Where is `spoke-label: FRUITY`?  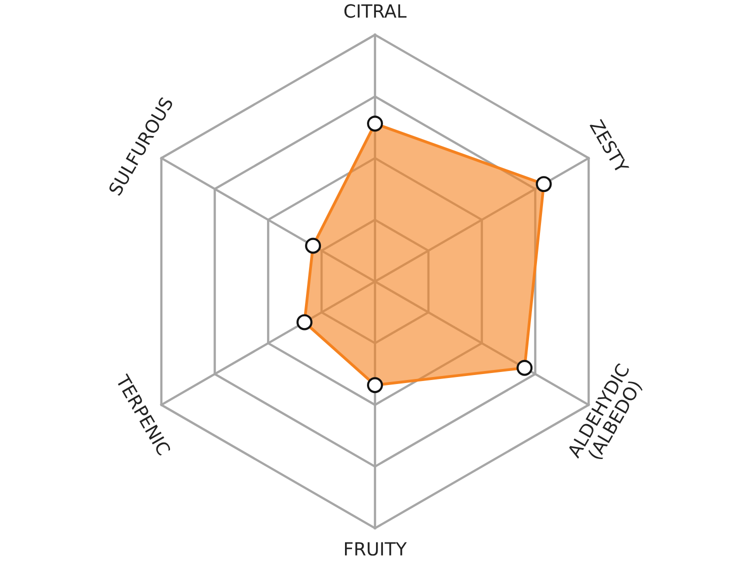 spoke-label: FRUITY is located at coordinates (376, 549).